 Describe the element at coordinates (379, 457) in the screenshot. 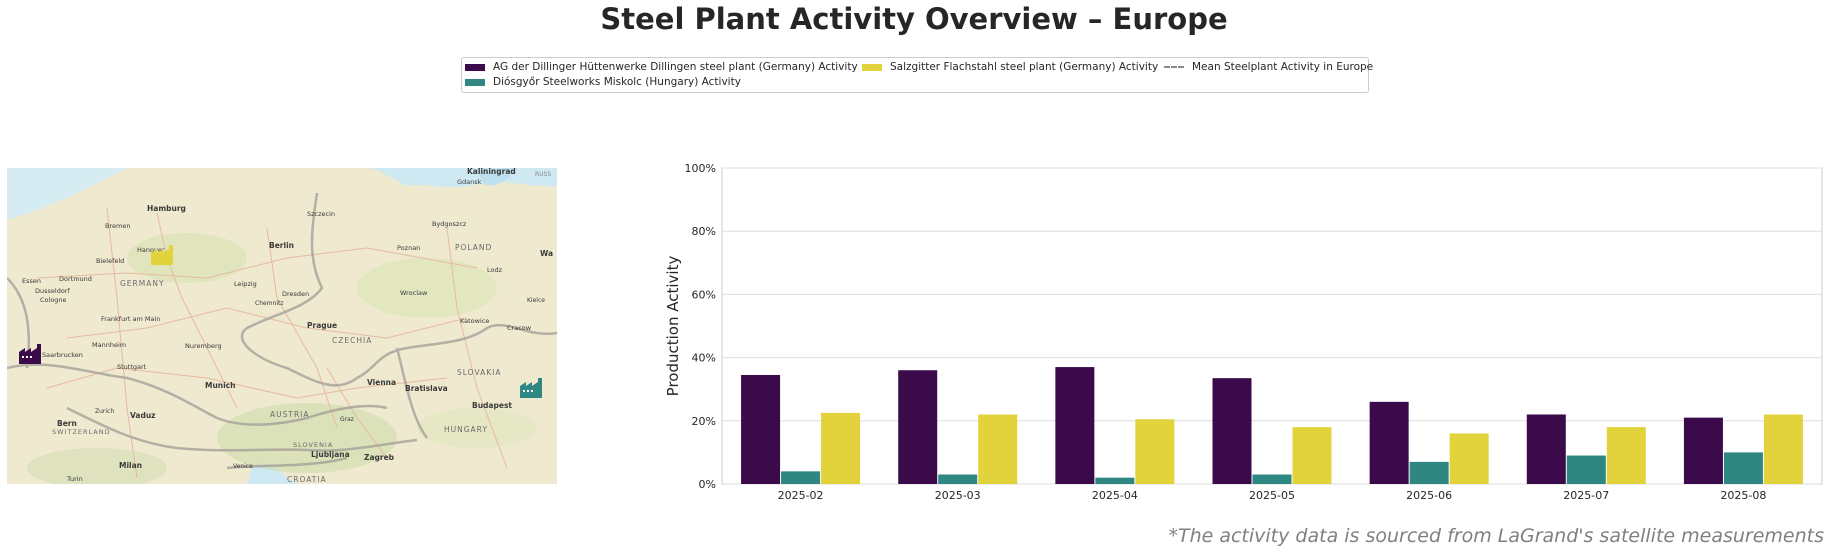

I see `map-label: Zagreb` at that location.